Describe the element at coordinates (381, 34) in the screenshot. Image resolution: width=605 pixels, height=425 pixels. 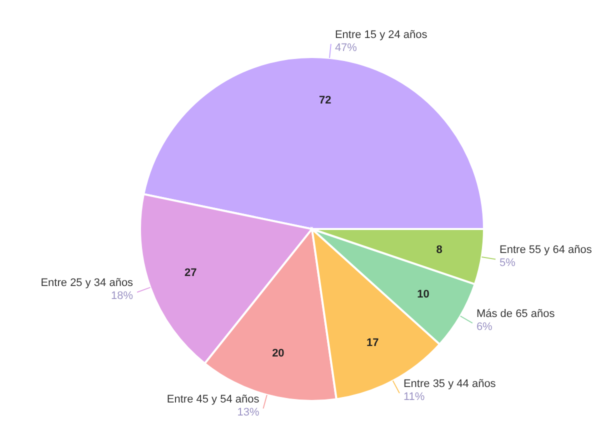
I see `slice-label: Entre 15 y 24 años` at that location.